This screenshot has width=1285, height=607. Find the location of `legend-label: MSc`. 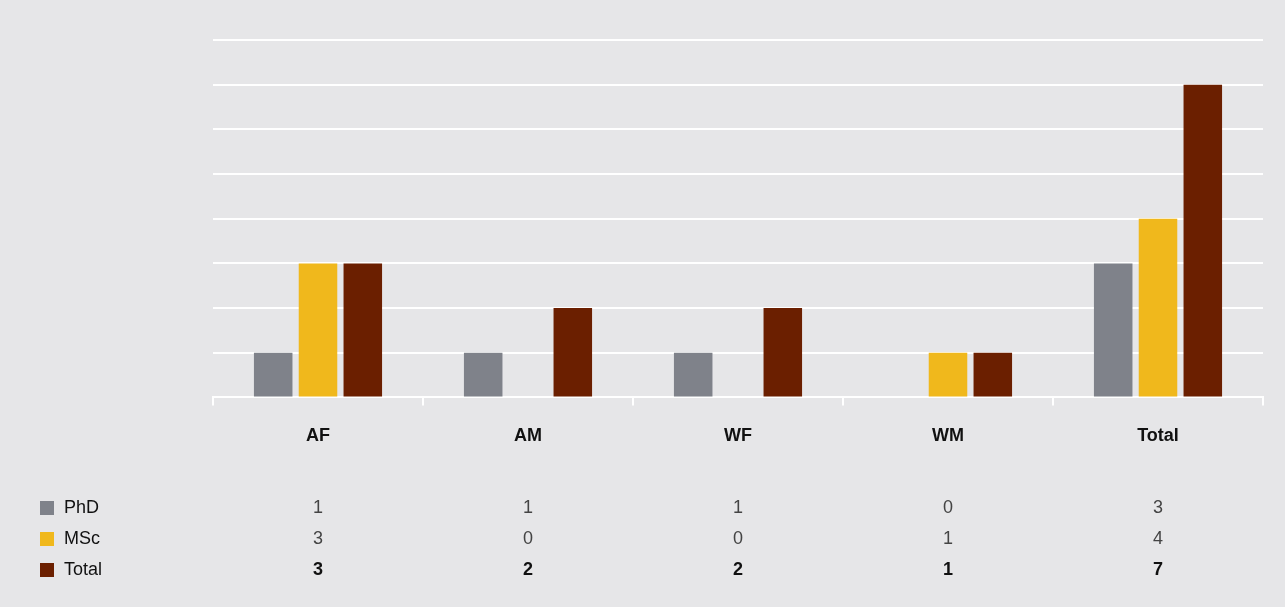

legend-label: MSc is located at coordinates (82, 537).